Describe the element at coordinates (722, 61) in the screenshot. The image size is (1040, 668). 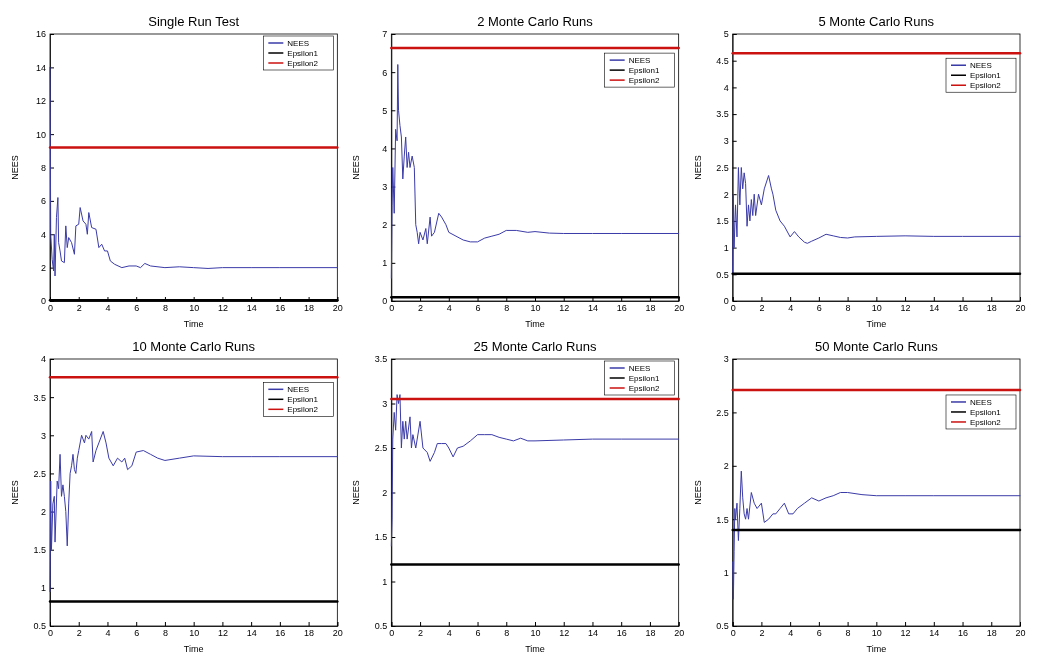
I see `y-tick-label: 4.5` at that location.